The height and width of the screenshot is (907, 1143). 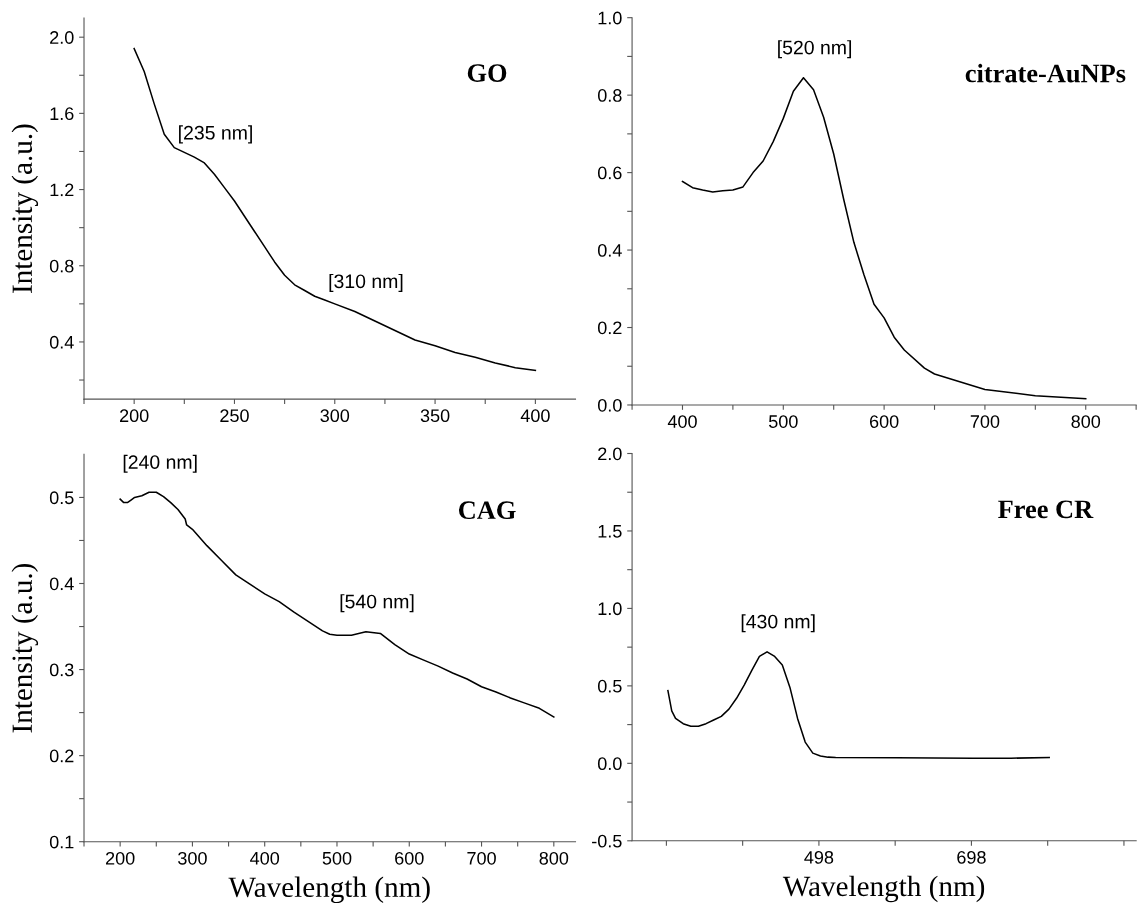 I want to click on y-tick-label: 1.2, so click(x=62, y=190).